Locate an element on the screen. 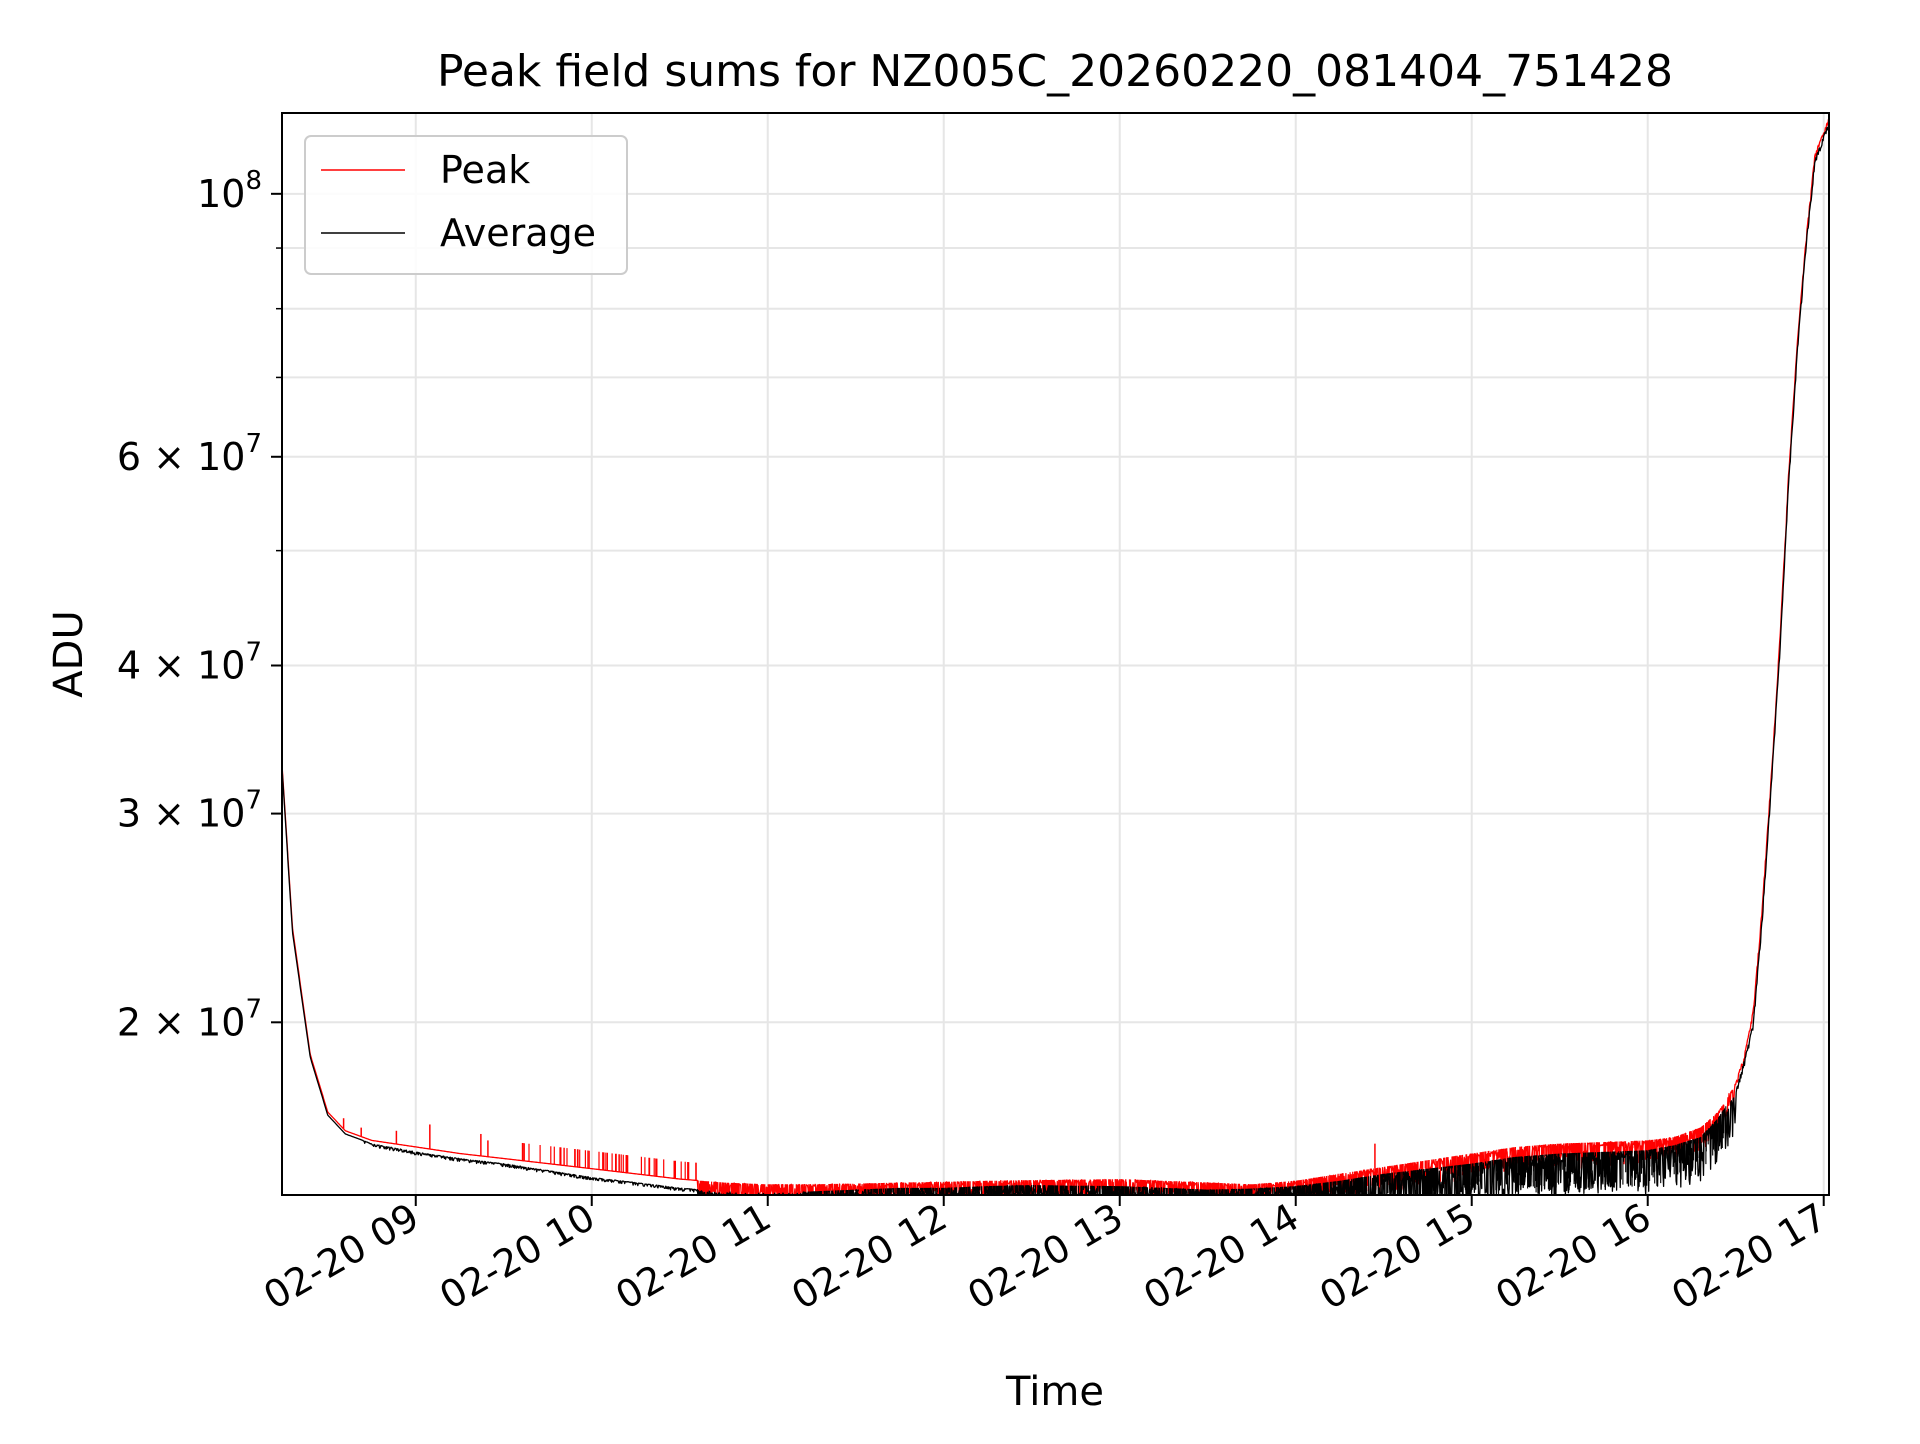 The width and height of the screenshot is (1920, 1444). y-tick-label: 3 × 107 is located at coordinates (189, 811).